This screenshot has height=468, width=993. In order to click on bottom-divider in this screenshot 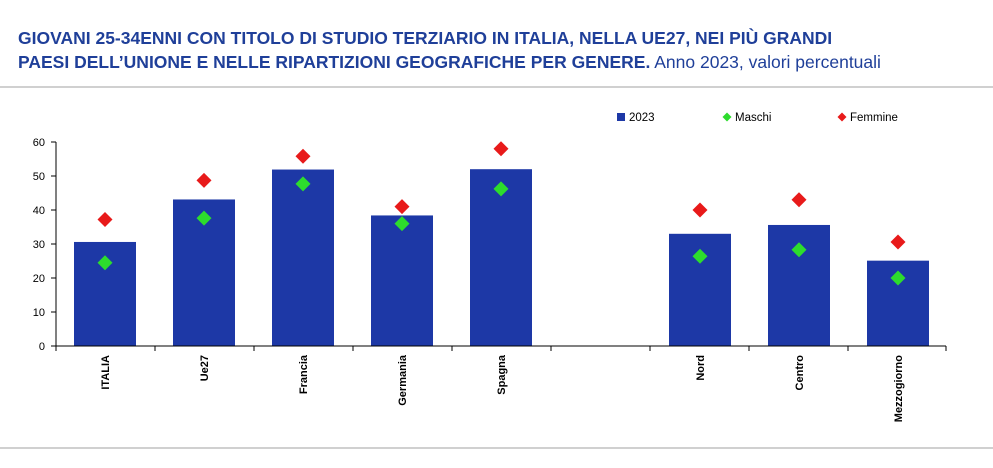, I will do `click(496, 448)`.